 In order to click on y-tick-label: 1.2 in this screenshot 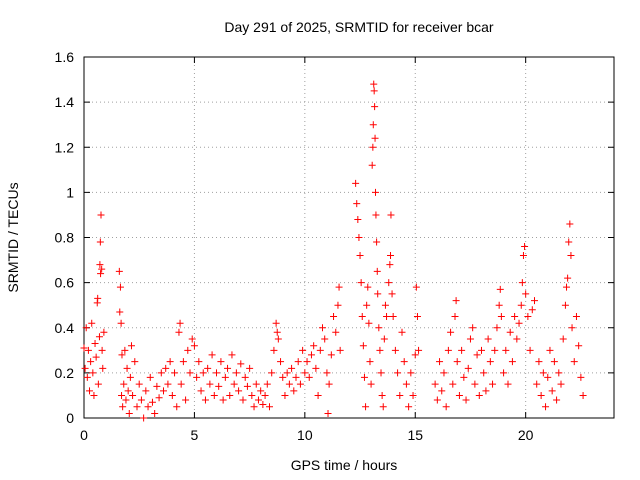, I will do `click(65, 147)`.